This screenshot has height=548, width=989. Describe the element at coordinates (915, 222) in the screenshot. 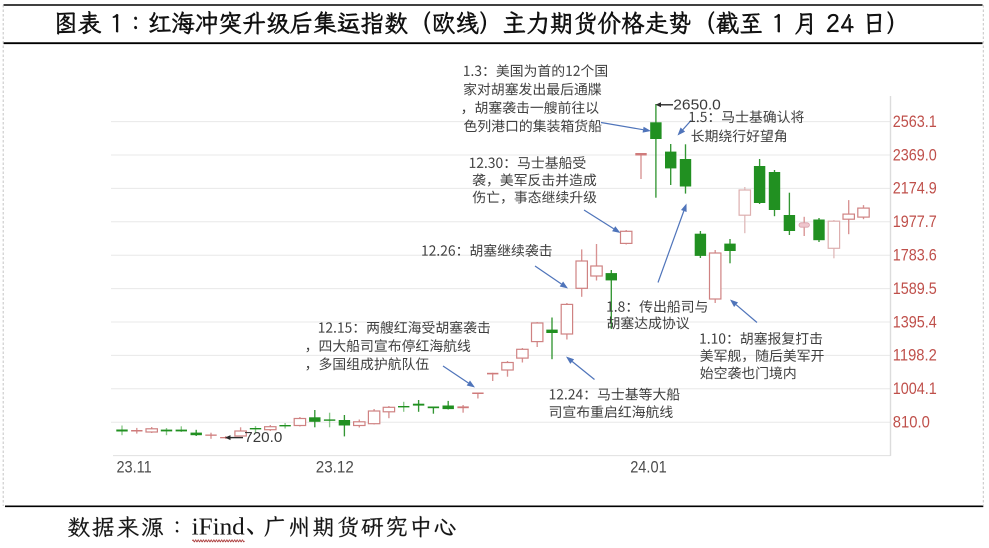

I see `svg-text: 1977.7` at that location.